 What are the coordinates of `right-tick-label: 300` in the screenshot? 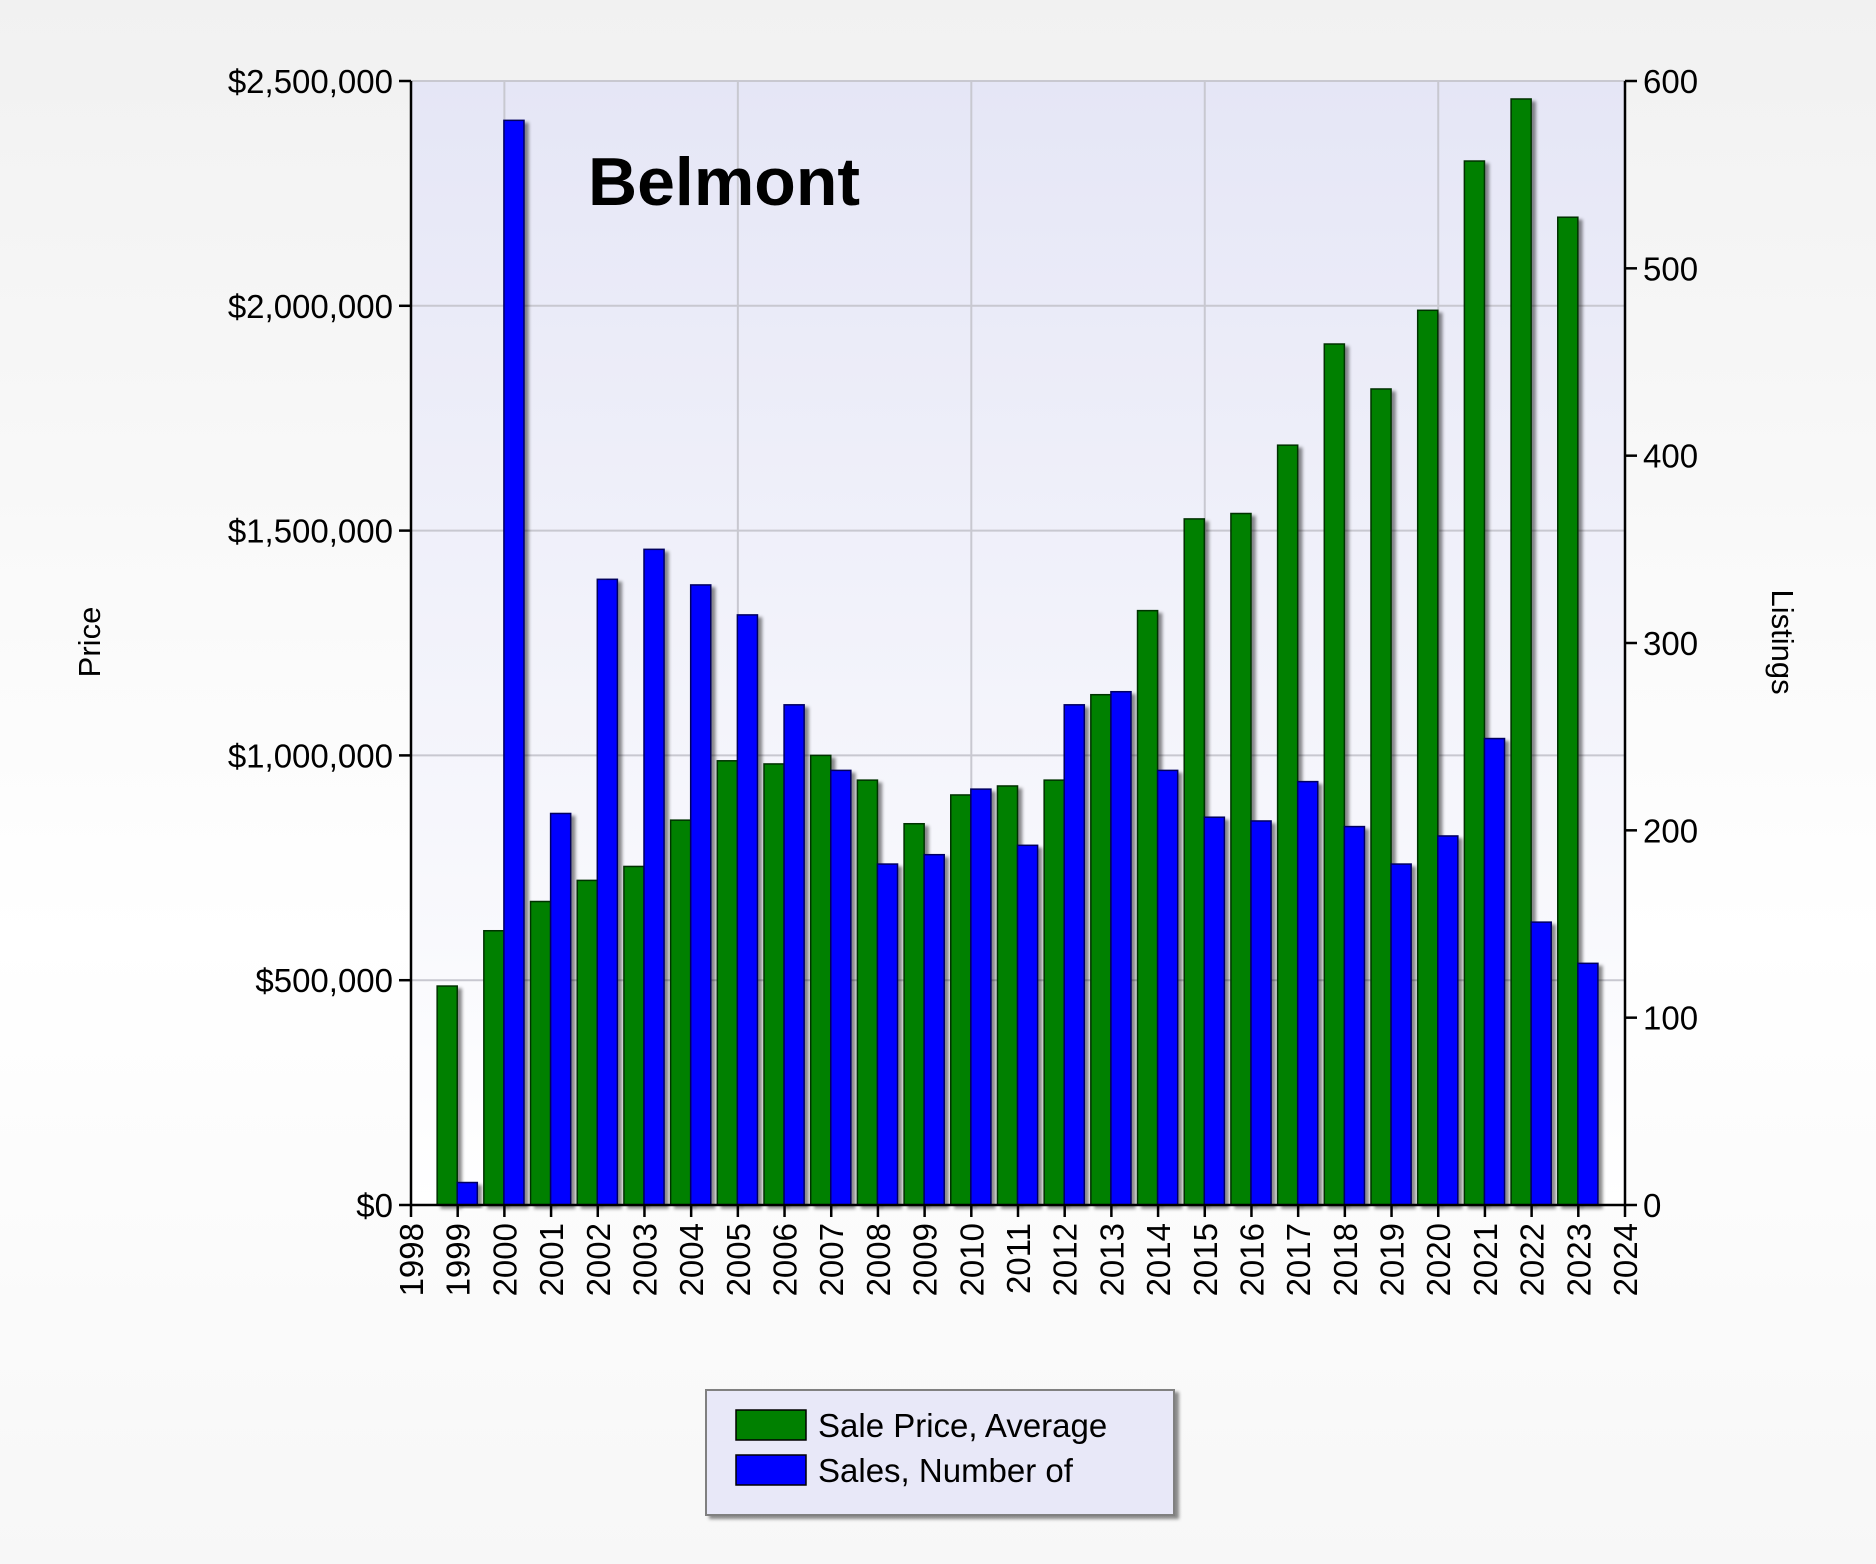 It's located at (1670, 643).